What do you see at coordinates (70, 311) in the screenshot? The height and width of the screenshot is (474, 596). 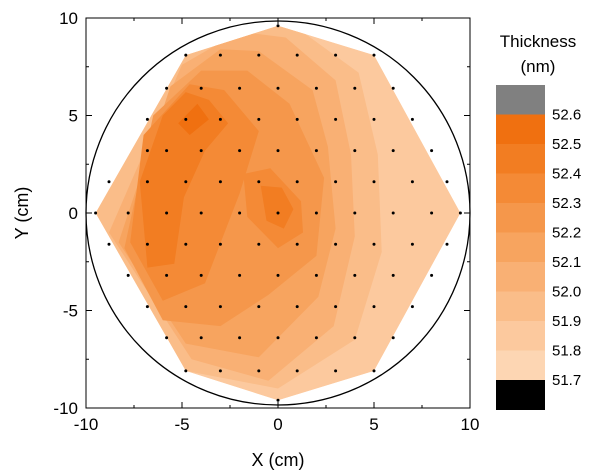 I see `y-tick-label: -5` at bounding box center [70, 311].